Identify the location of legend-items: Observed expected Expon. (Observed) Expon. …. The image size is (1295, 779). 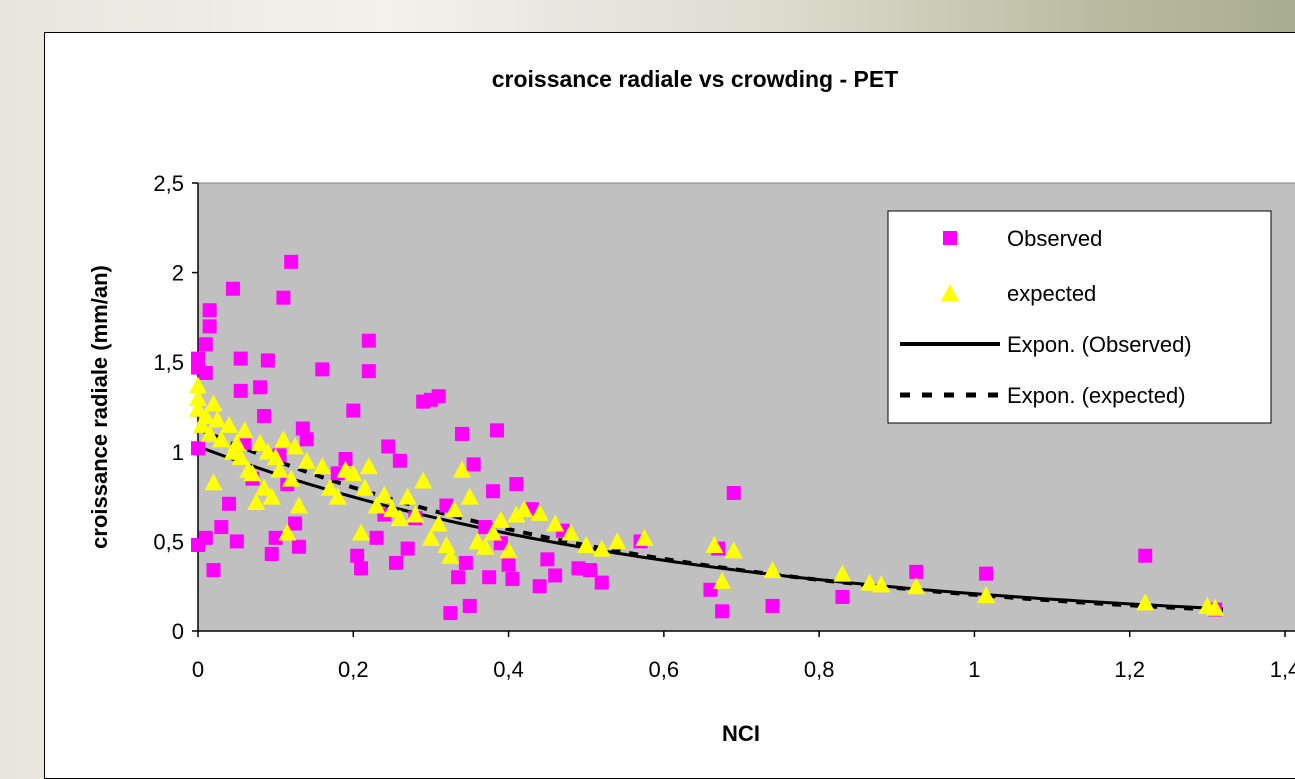
(1046, 317).